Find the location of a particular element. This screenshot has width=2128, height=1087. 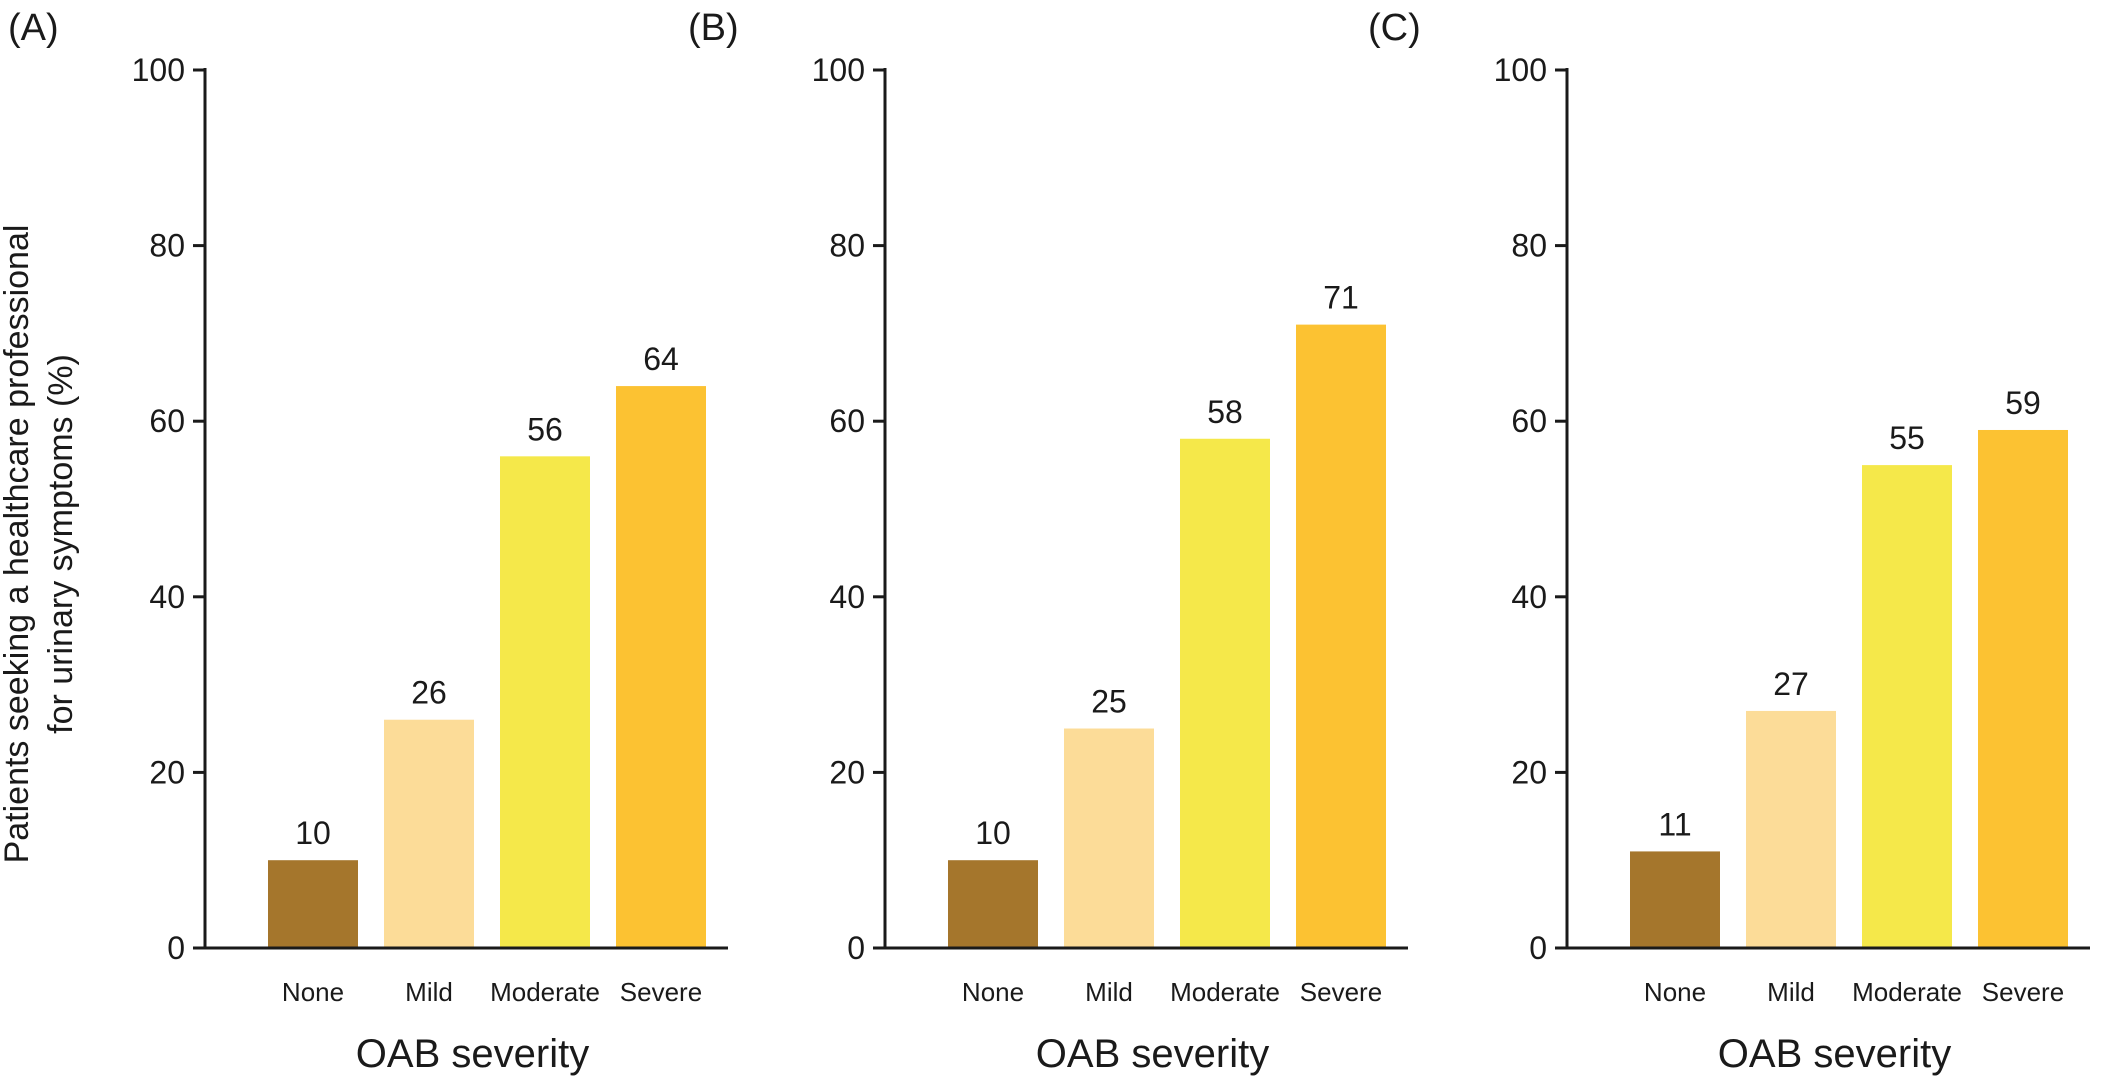

value-label: 55 is located at coordinates (1907, 438).